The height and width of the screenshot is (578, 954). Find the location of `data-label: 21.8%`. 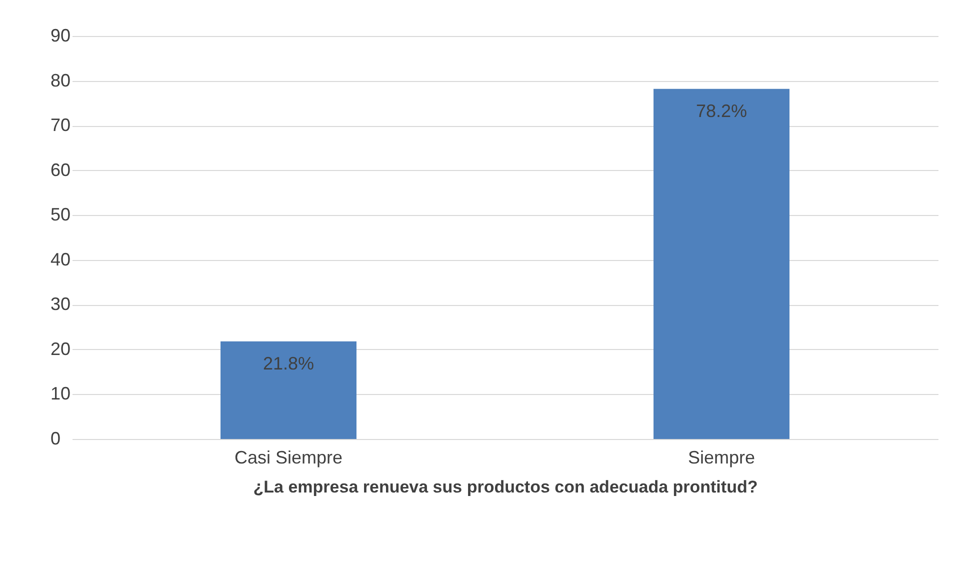

data-label: 21.8% is located at coordinates (288, 363).